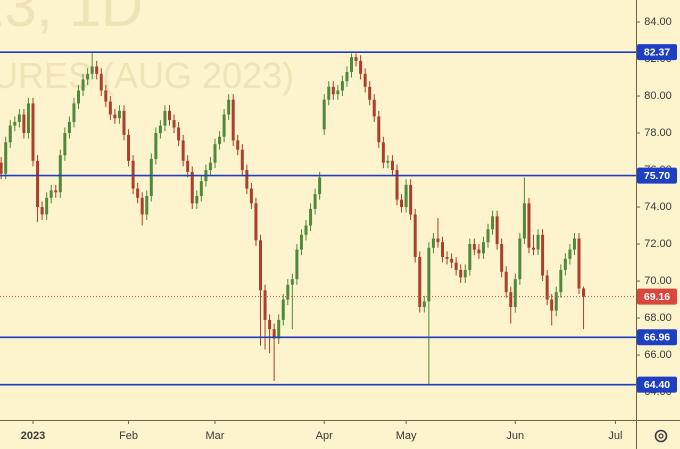 The image size is (680, 449). What do you see at coordinates (658, 355) in the screenshot?
I see `y-tick-label: 66.00` at bounding box center [658, 355].